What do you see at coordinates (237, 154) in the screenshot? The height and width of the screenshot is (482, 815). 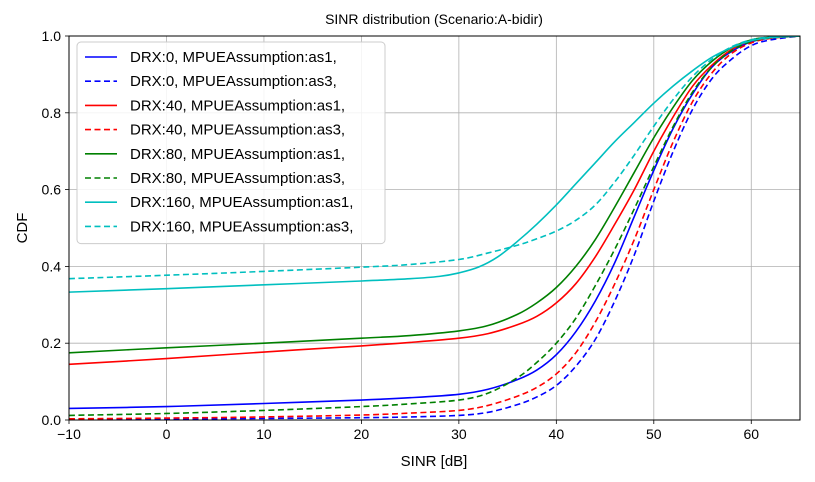 I see `legend-label: DRX:80, MPUEAssumption:as1,` at bounding box center [237, 154].